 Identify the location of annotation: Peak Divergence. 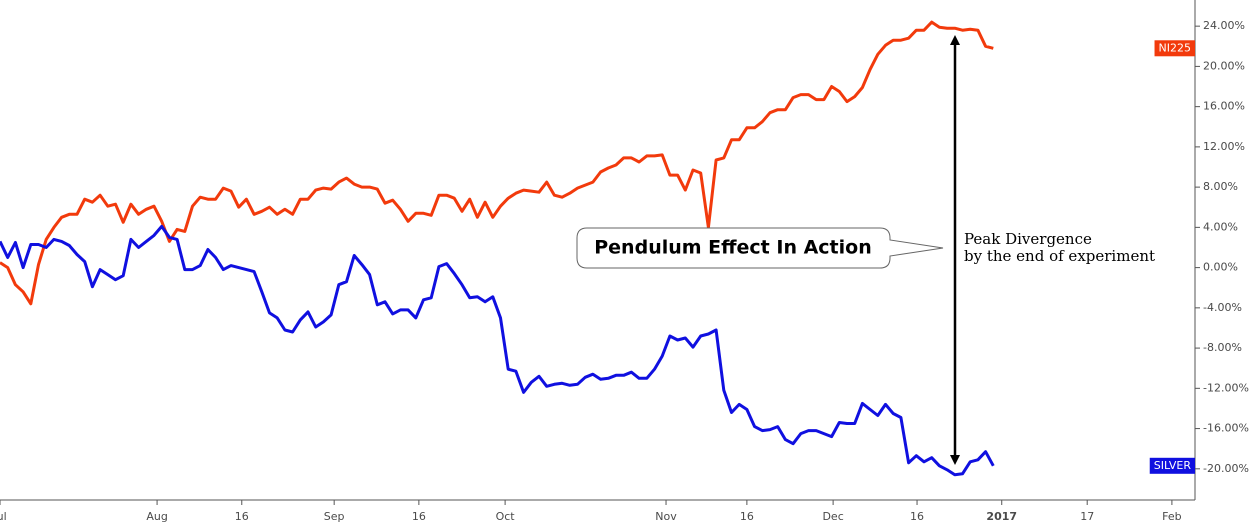
(1028, 239).